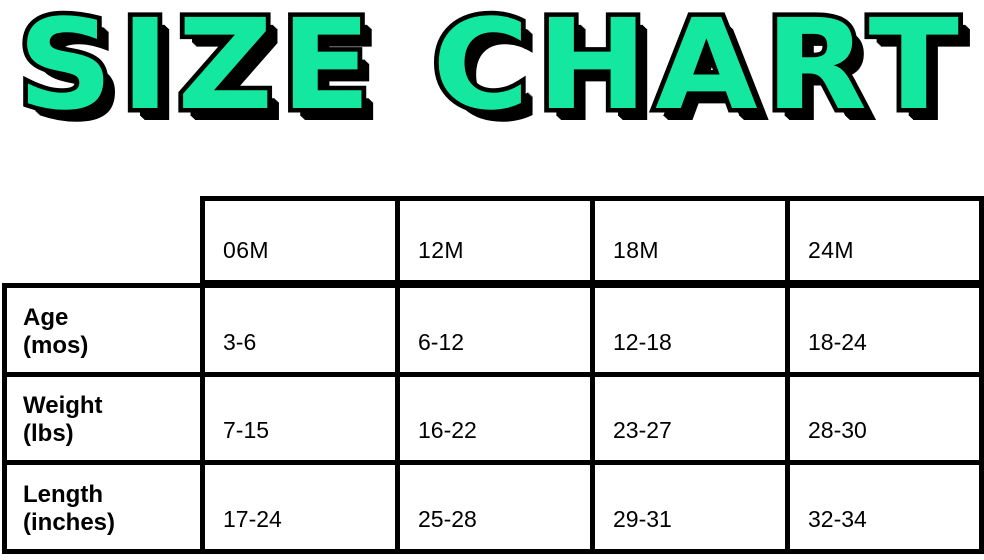 The height and width of the screenshot is (560, 984). What do you see at coordinates (300, 418) in the screenshot?
I see `cell-weight-06m: 7-15` at bounding box center [300, 418].